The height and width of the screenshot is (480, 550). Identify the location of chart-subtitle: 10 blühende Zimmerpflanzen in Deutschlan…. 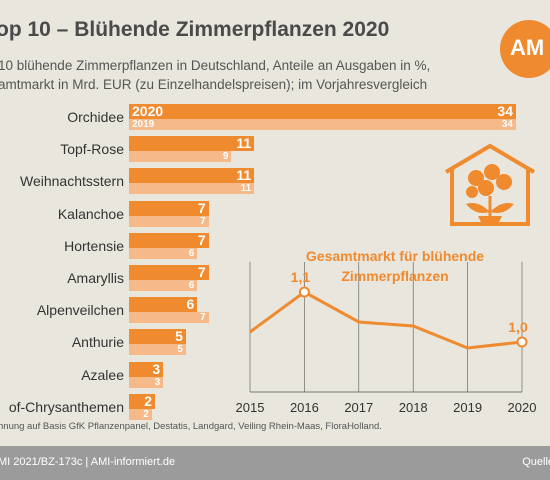
(215, 75).